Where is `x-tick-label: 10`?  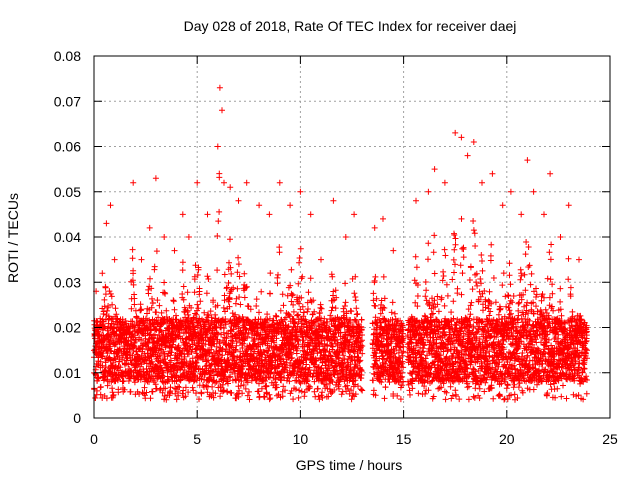 x-tick-label: 10 is located at coordinates (301, 439).